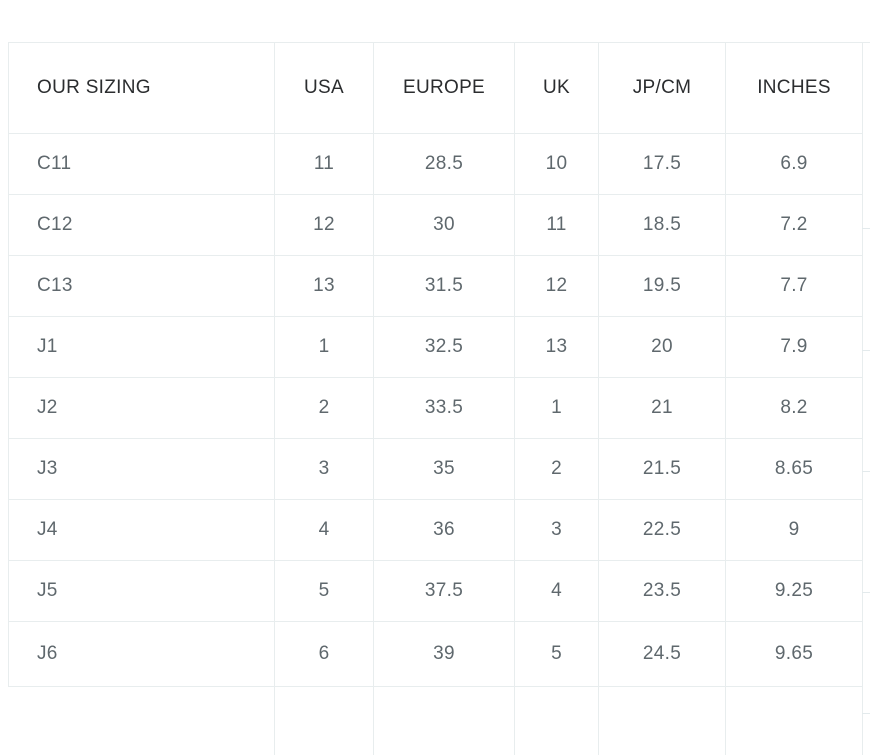 This screenshot has height=755, width=870. What do you see at coordinates (556, 591) in the screenshot?
I see `cell-uk: 4` at bounding box center [556, 591].